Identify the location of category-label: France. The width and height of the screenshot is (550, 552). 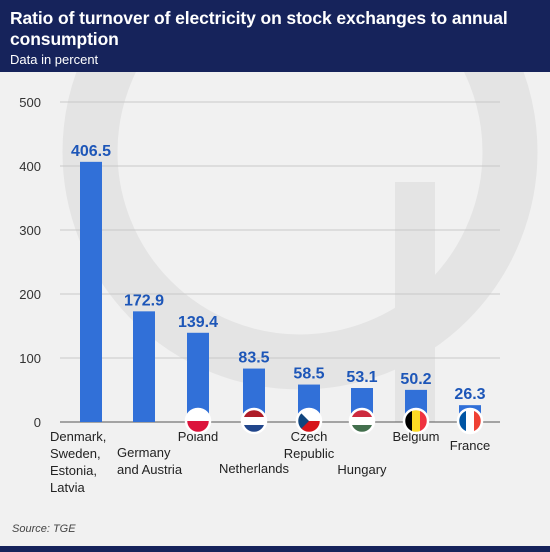
(470, 445).